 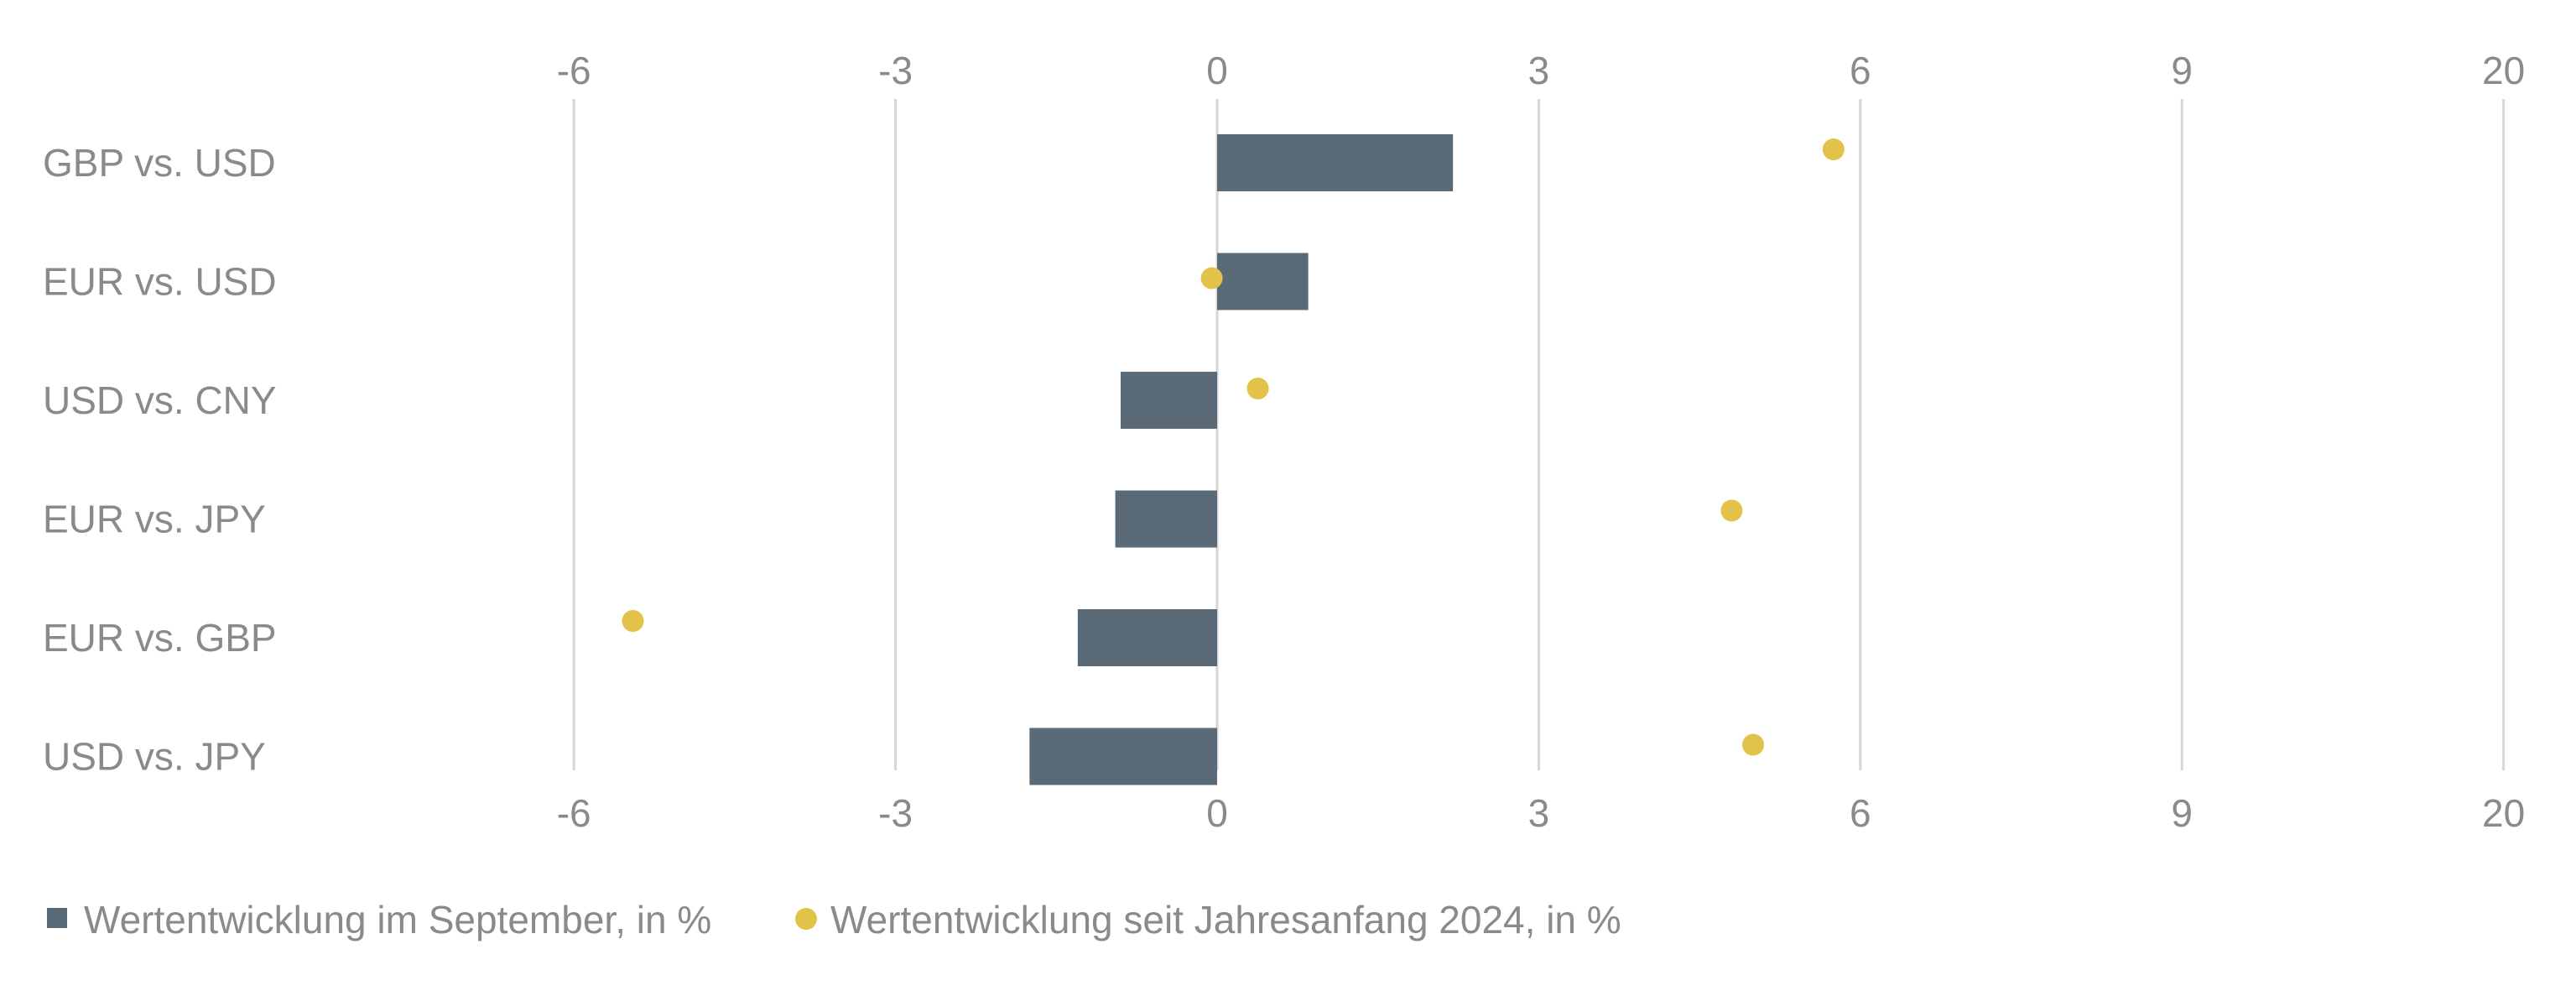 What do you see at coordinates (1860, 70) in the screenshot?
I see `x-tick-label-top: 6` at bounding box center [1860, 70].